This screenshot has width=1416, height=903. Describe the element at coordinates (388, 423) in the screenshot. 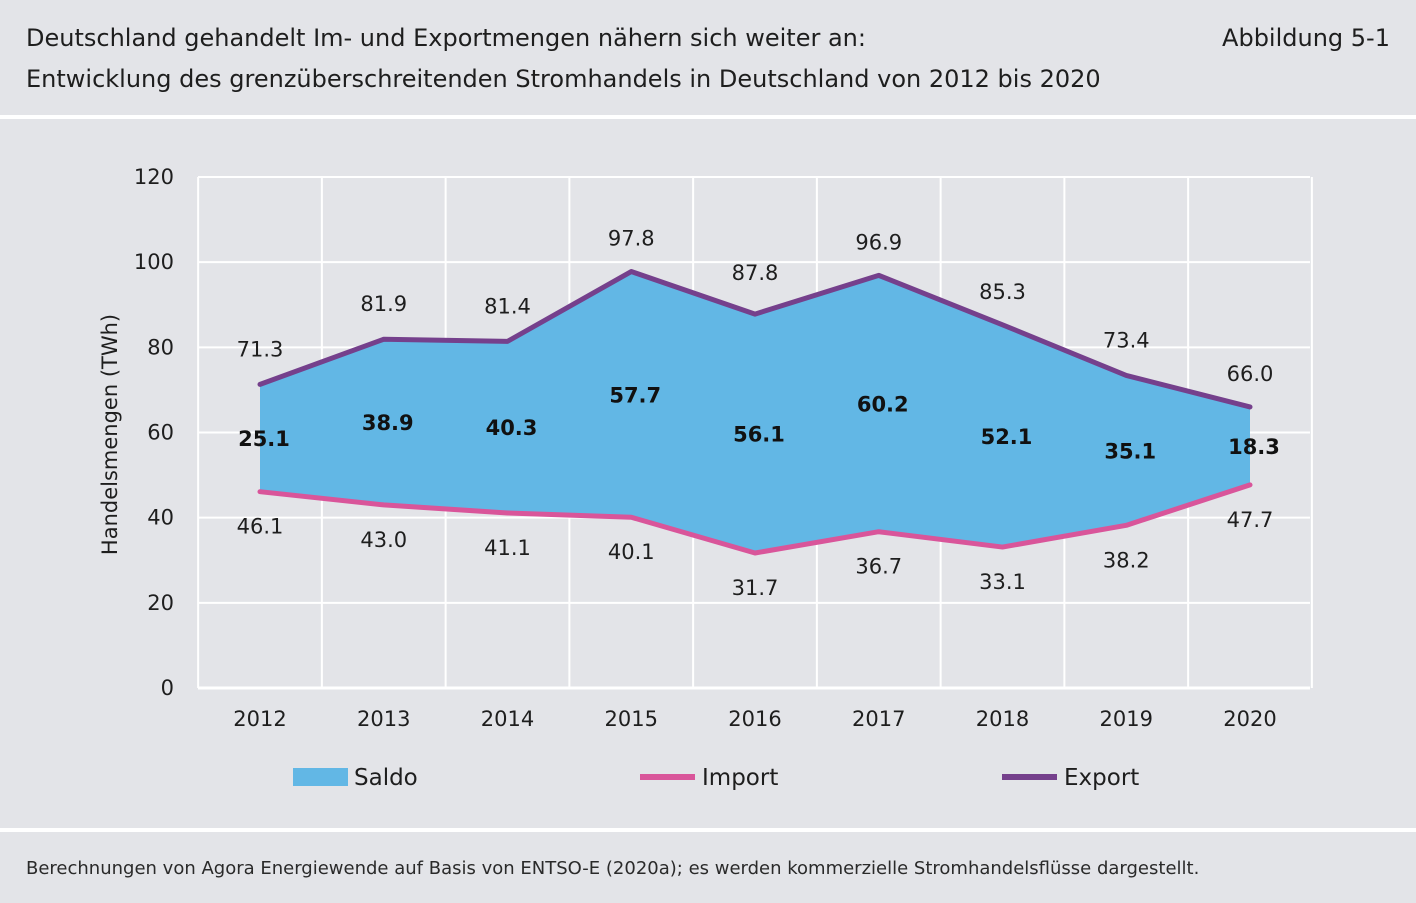

I see `saldo-value-label: 38.9` at that location.